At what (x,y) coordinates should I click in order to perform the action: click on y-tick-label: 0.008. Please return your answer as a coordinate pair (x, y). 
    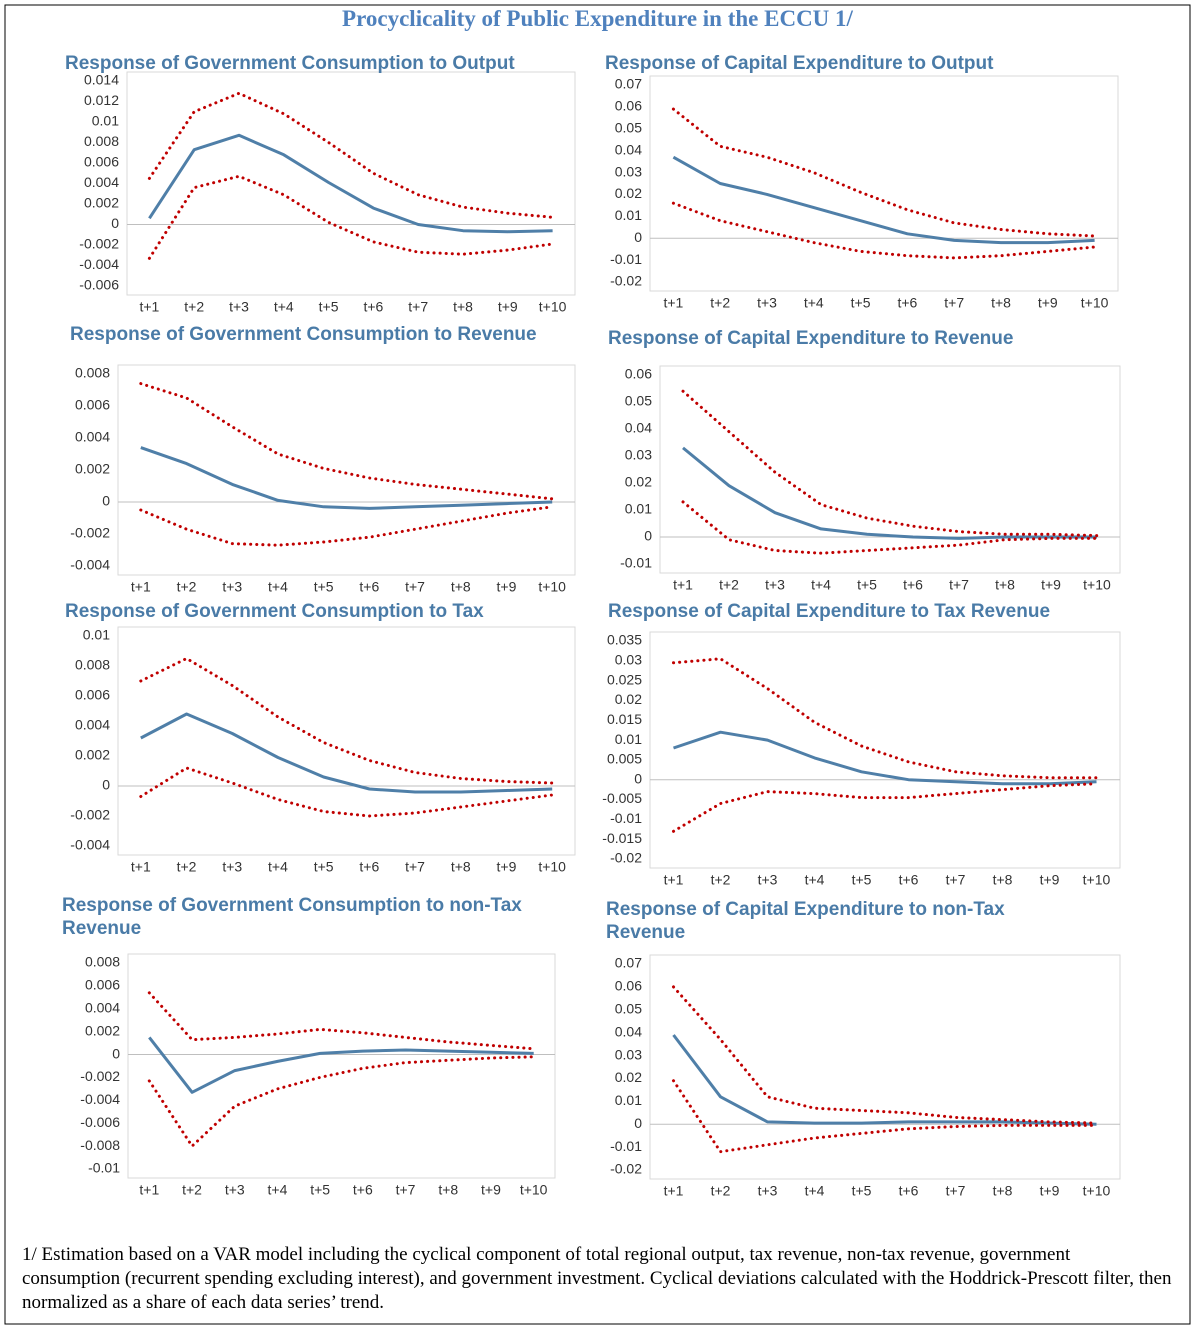
    Looking at the image, I should click on (101, 141).